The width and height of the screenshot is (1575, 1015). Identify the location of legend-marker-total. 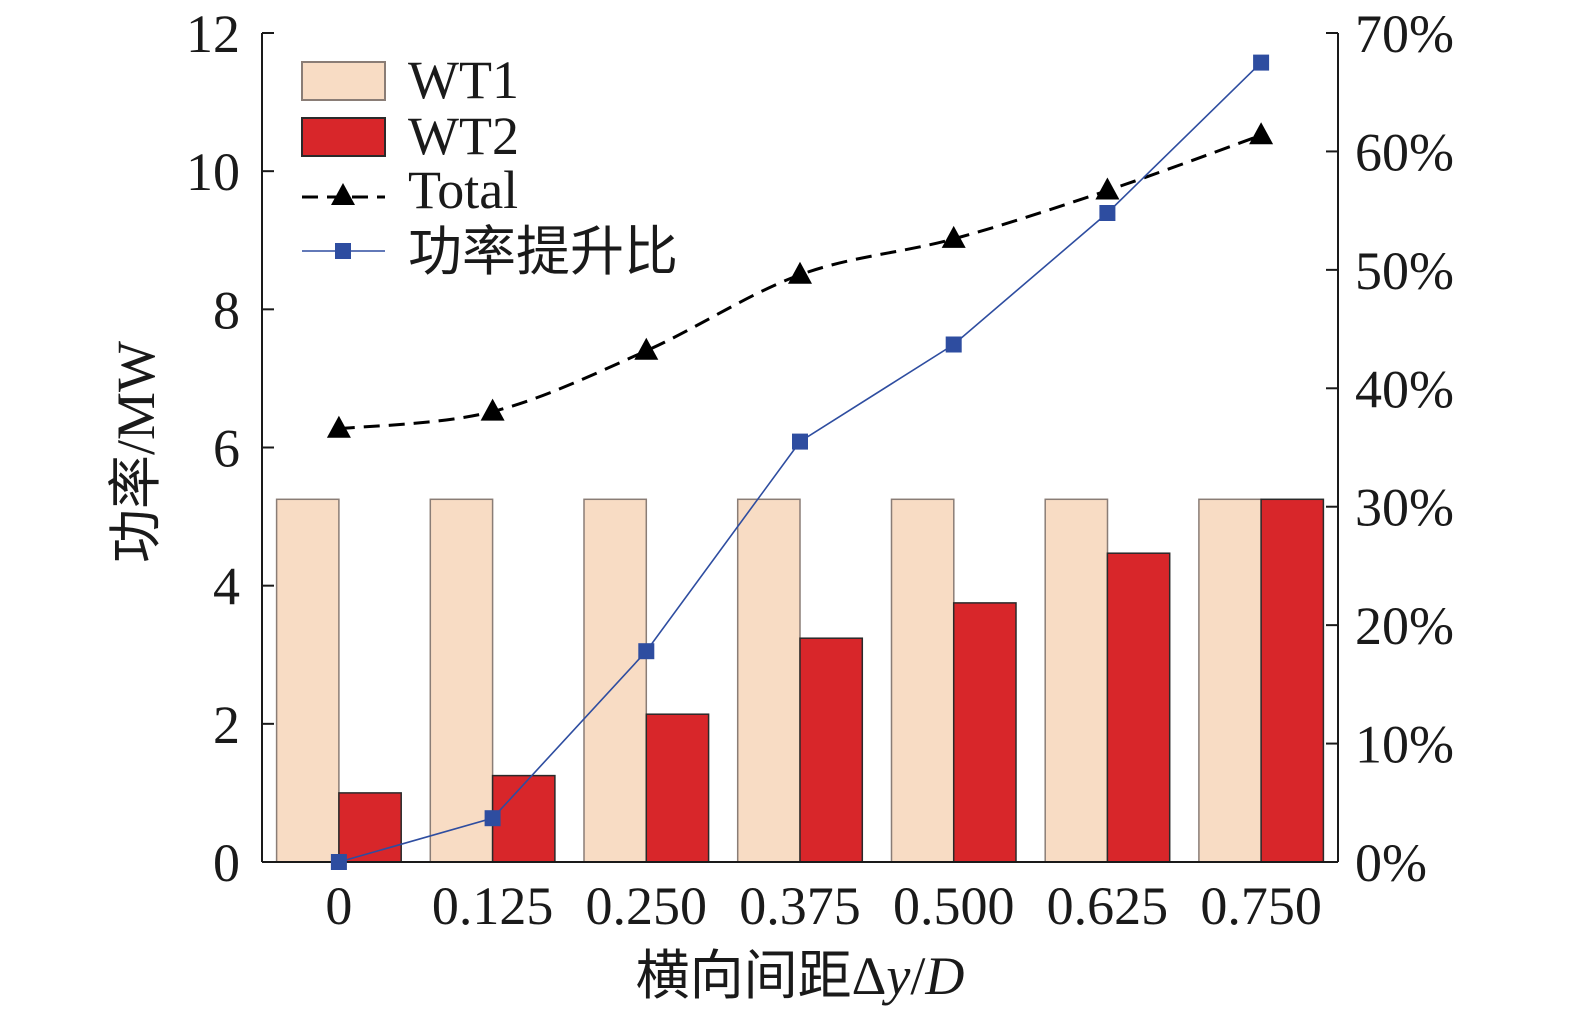
(343, 194).